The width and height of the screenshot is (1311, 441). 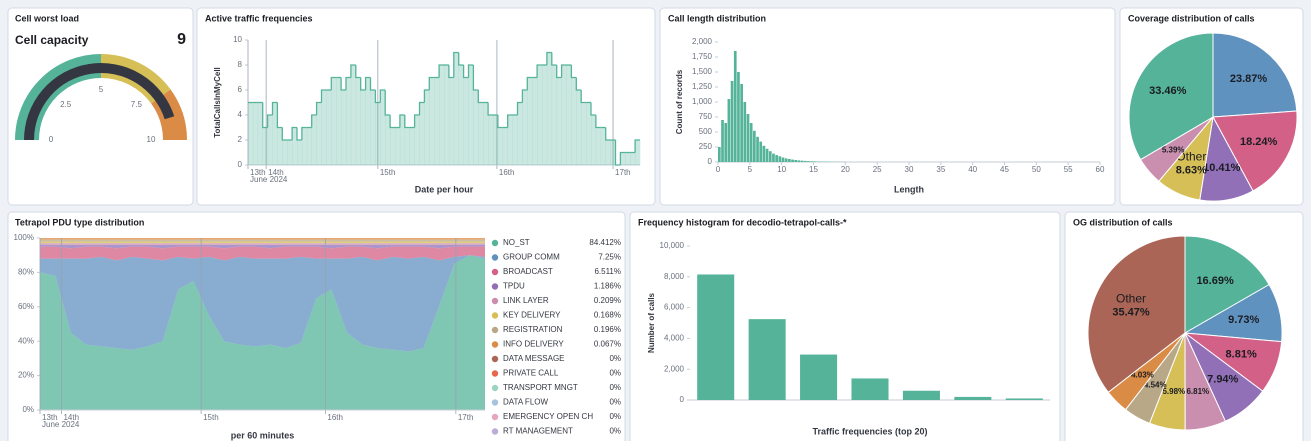 What do you see at coordinates (909, 169) in the screenshot?
I see `x-tick-label: 30` at bounding box center [909, 169].